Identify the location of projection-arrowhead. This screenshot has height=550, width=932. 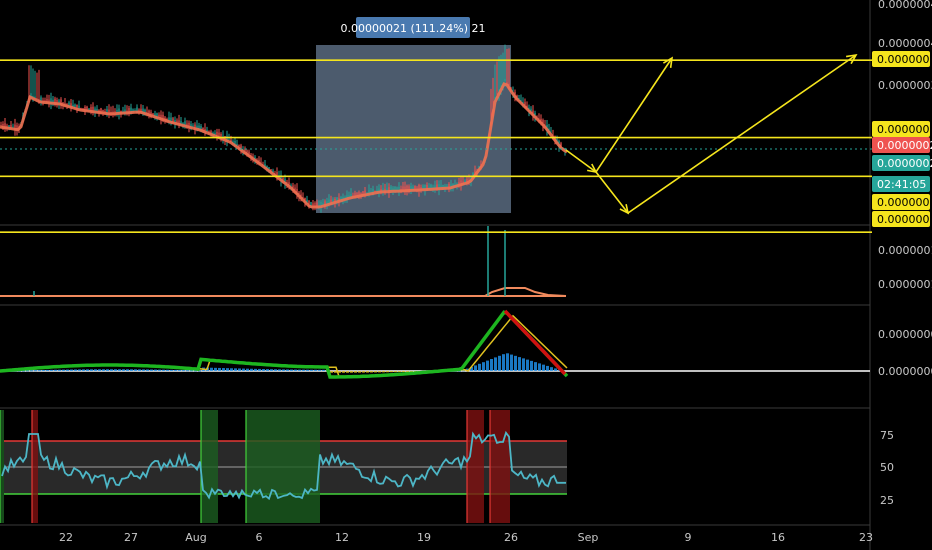
(668, 62).